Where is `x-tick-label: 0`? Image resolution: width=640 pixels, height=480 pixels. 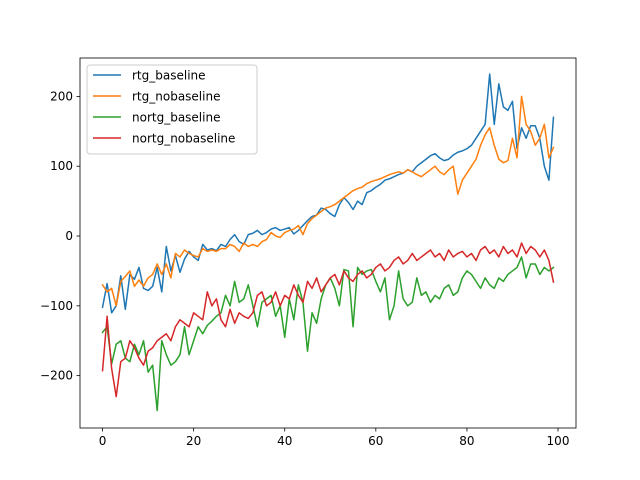 x-tick-label: 0 is located at coordinates (103, 441).